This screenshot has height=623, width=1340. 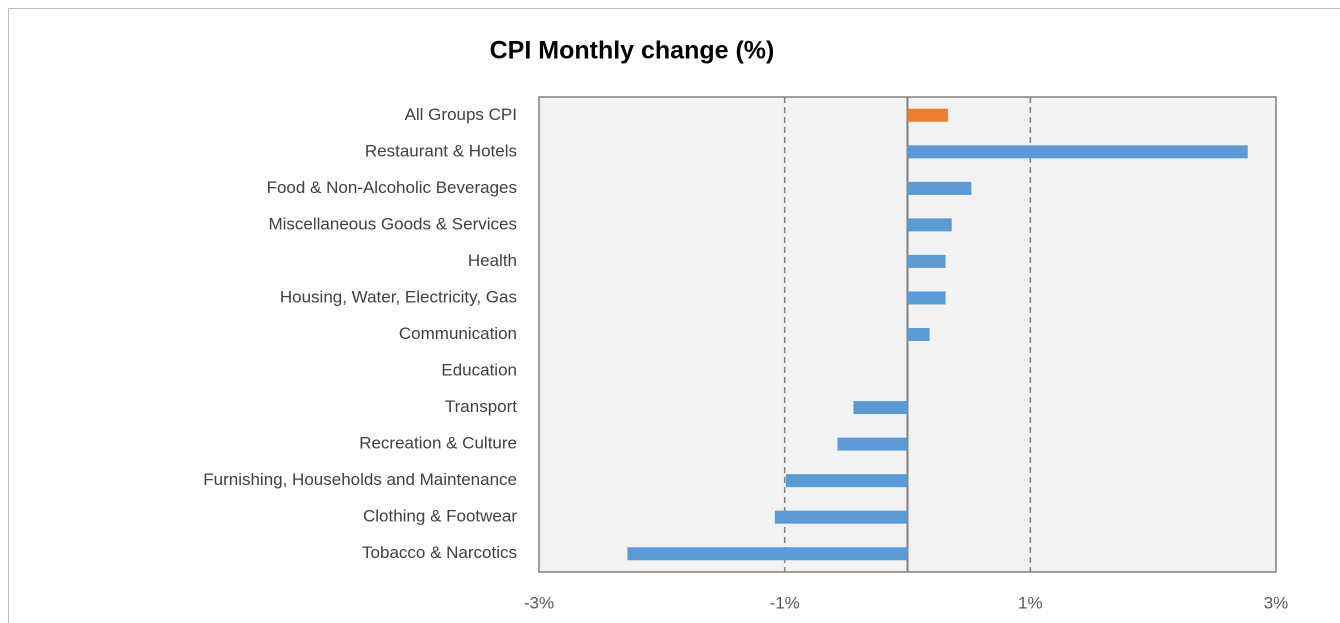 I want to click on y-tick-label: Food & Non-Alcoholic Beverages, so click(x=392, y=187).